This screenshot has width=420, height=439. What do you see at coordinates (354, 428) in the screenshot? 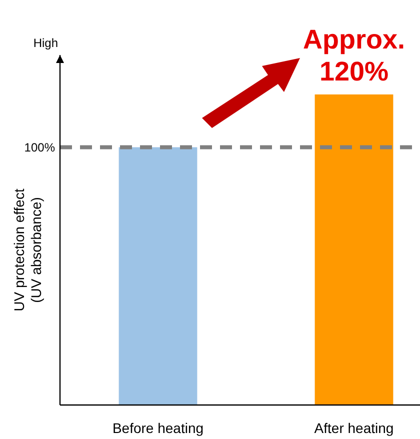
I see `x-tick-label: After heating` at bounding box center [354, 428].